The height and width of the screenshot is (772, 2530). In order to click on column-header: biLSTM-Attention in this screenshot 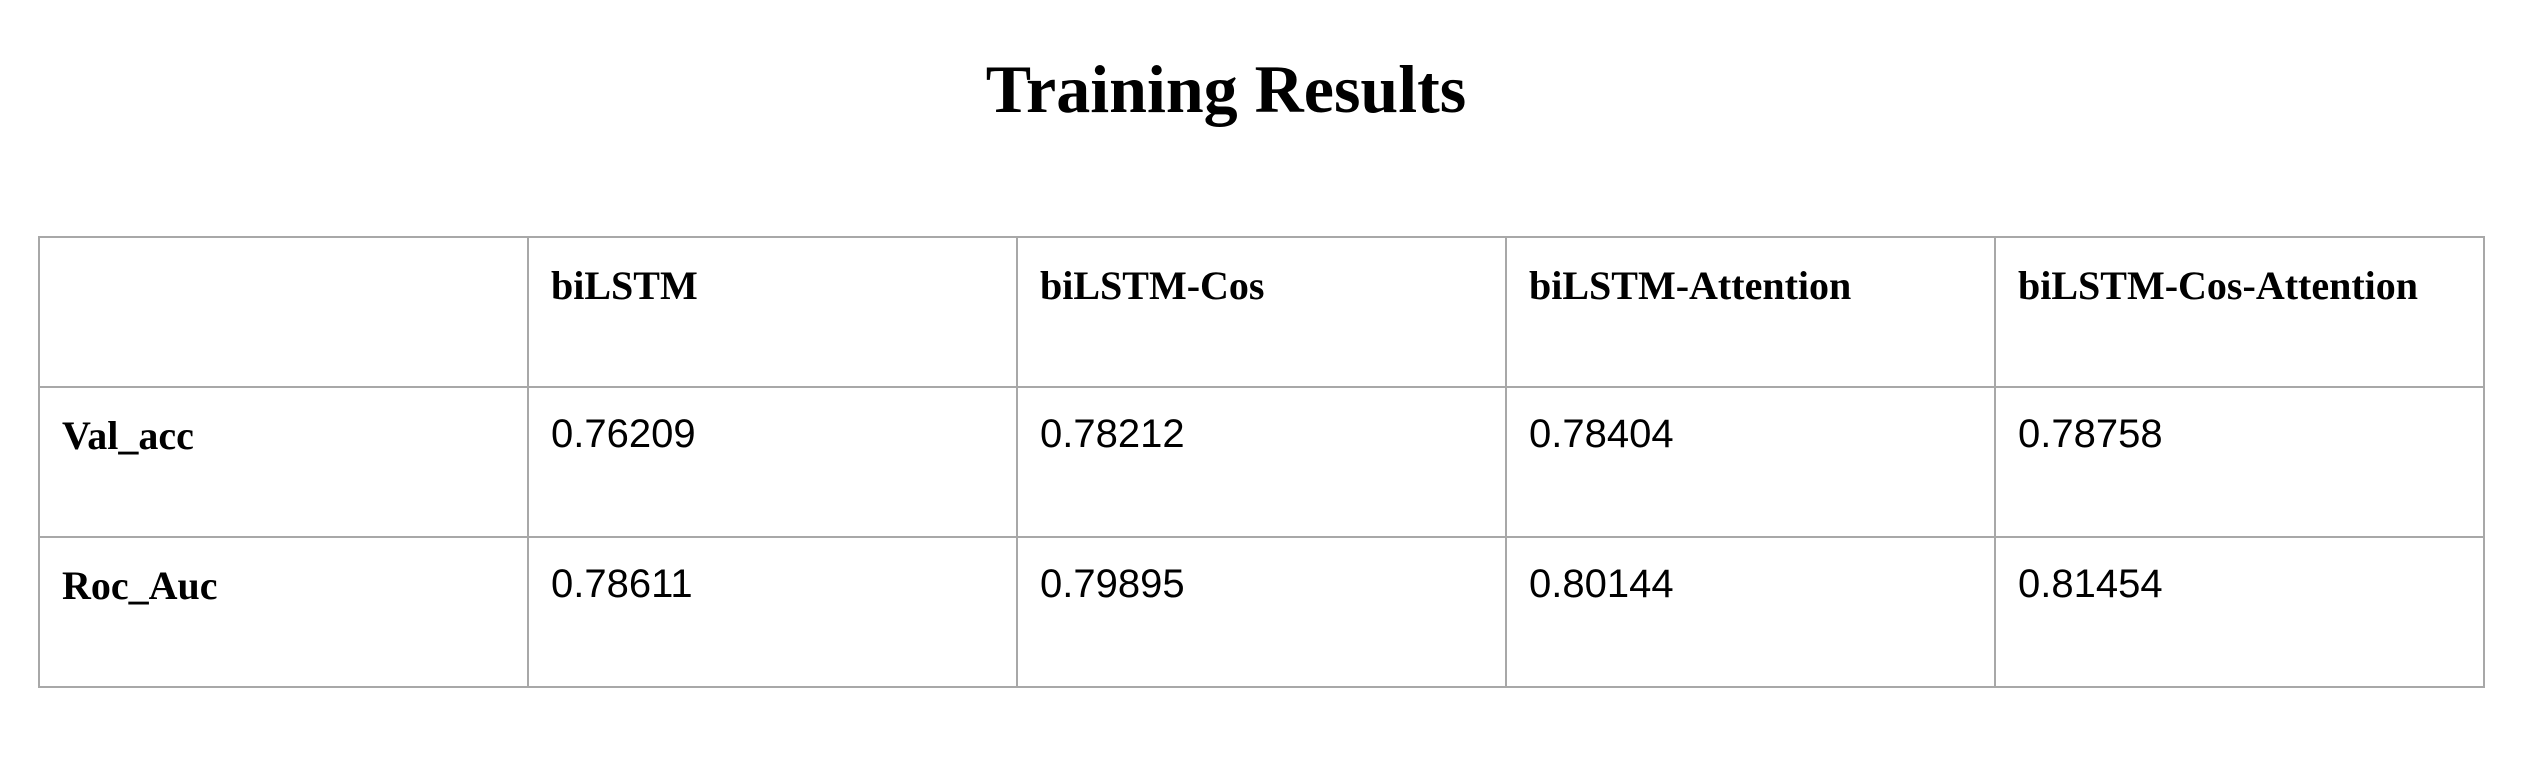, I will do `click(1750, 312)`.